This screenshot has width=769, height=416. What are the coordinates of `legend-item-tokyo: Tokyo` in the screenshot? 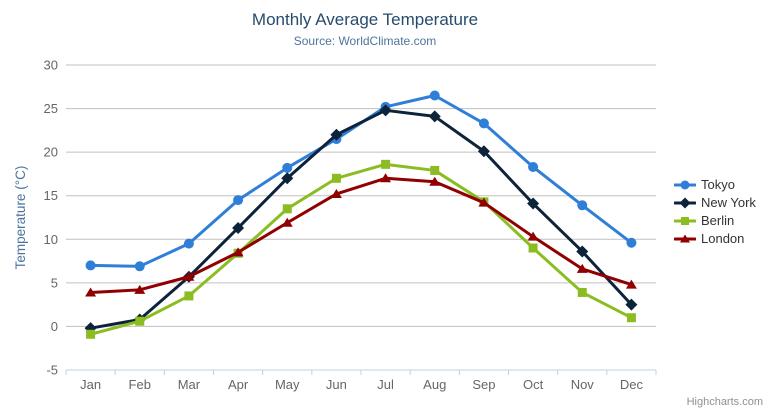 It's located at (715, 184).